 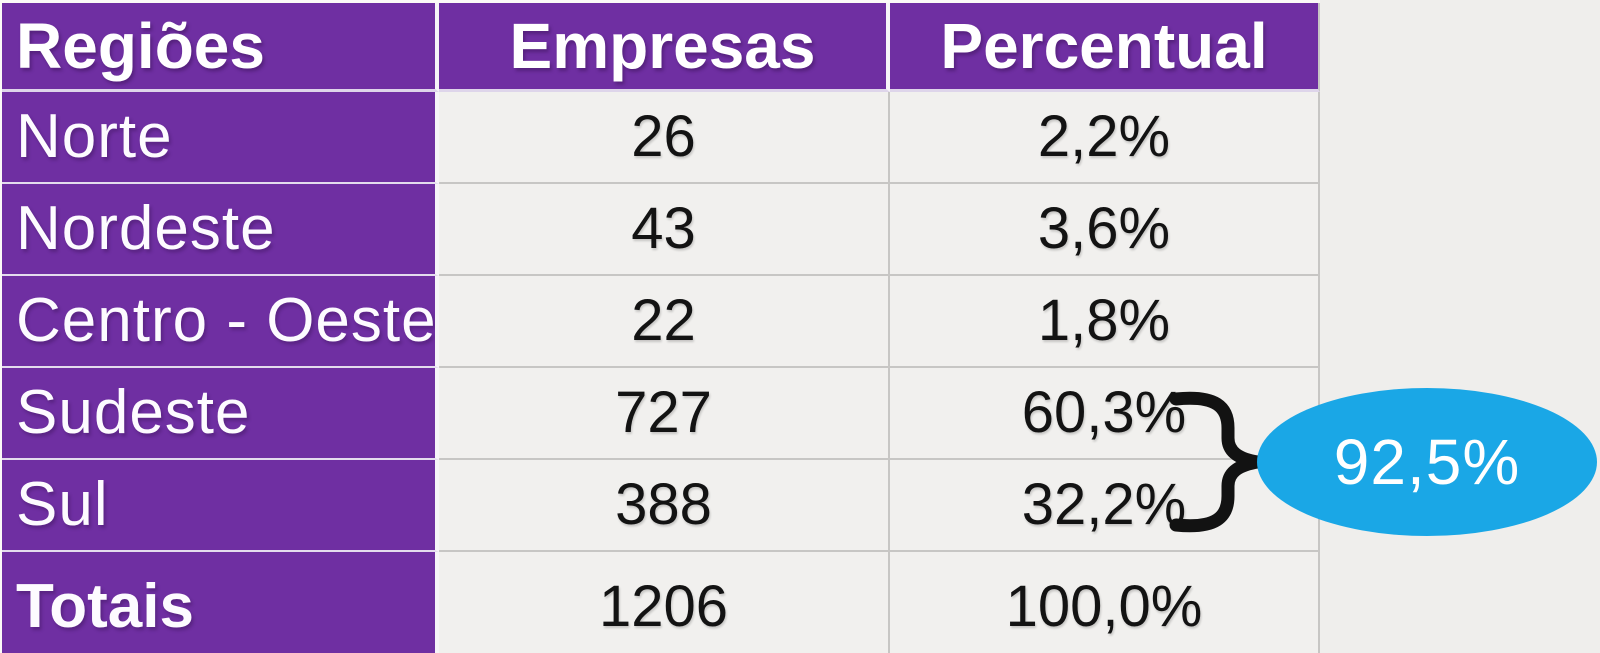 I want to click on region-cell: Norte, so click(x=220, y=138).